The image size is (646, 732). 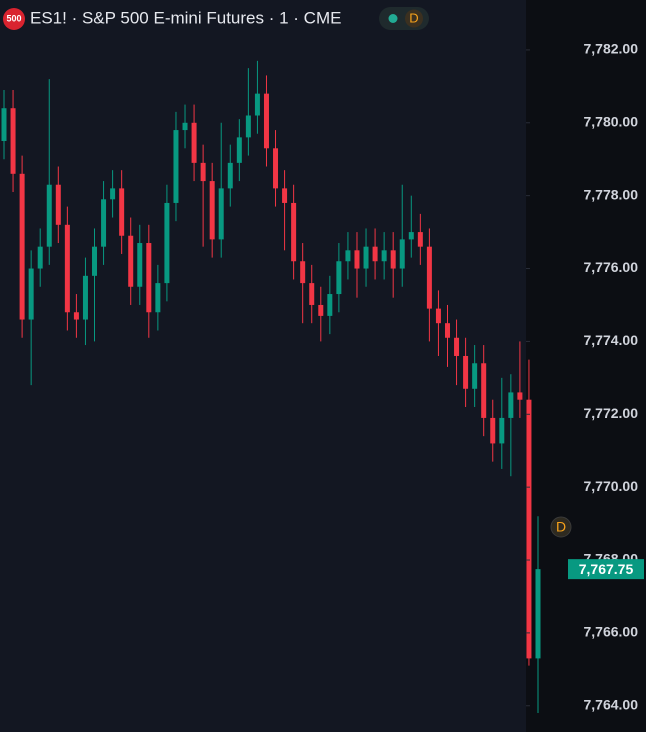 What do you see at coordinates (611, 632) in the screenshot?
I see `y-tick-label: 7,766.00` at bounding box center [611, 632].